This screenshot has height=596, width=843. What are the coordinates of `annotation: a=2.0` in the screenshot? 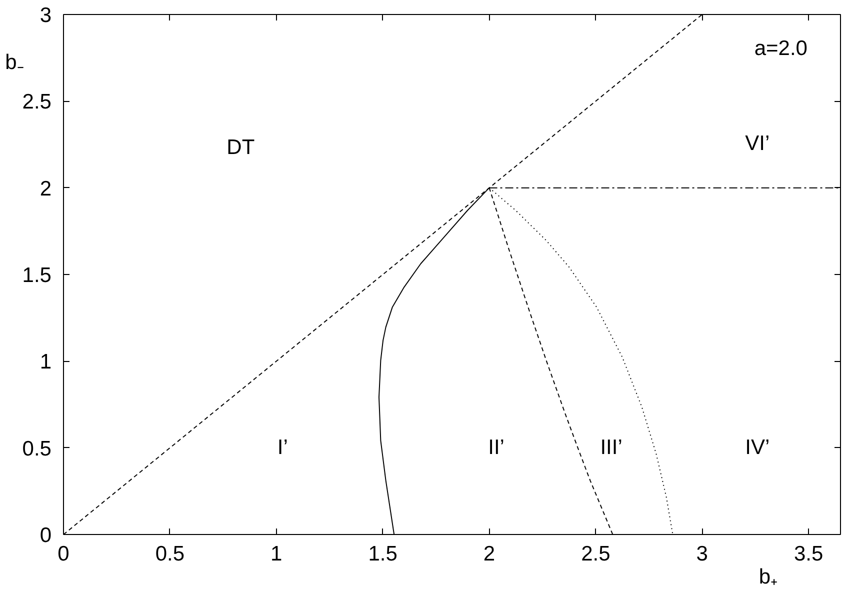 It's located at (781, 48).